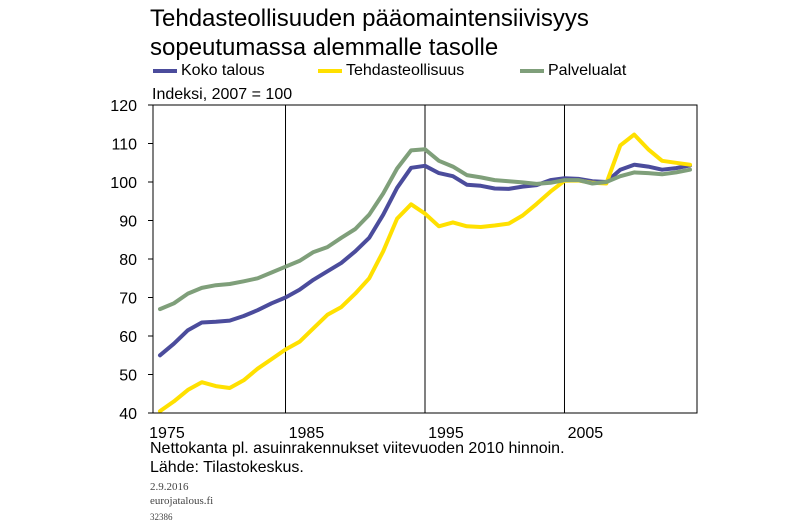 The image size is (800, 522). What do you see at coordinates (169, 487) in the screenshot?
I see `publish-date: 2.9.2016` at bounding box center [169, 487].